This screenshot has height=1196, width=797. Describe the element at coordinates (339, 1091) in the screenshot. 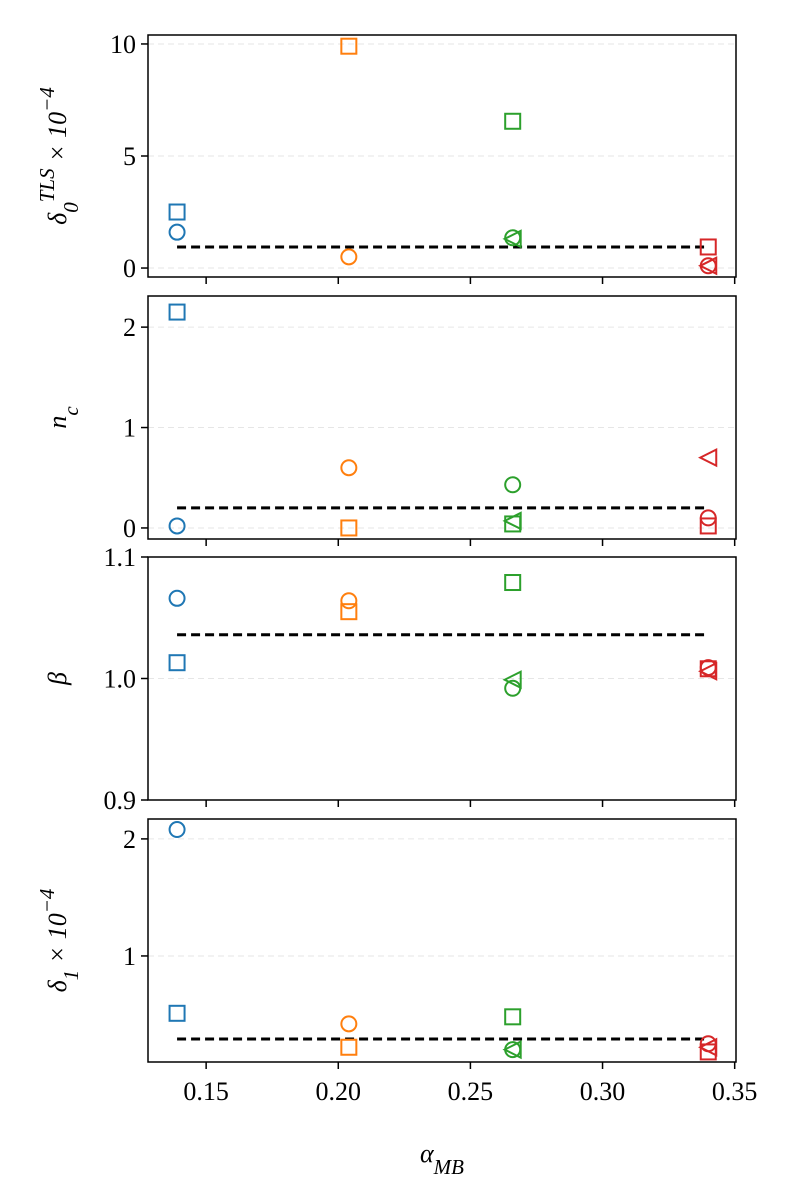

I see `x-tick-label: 0.20` at that location.